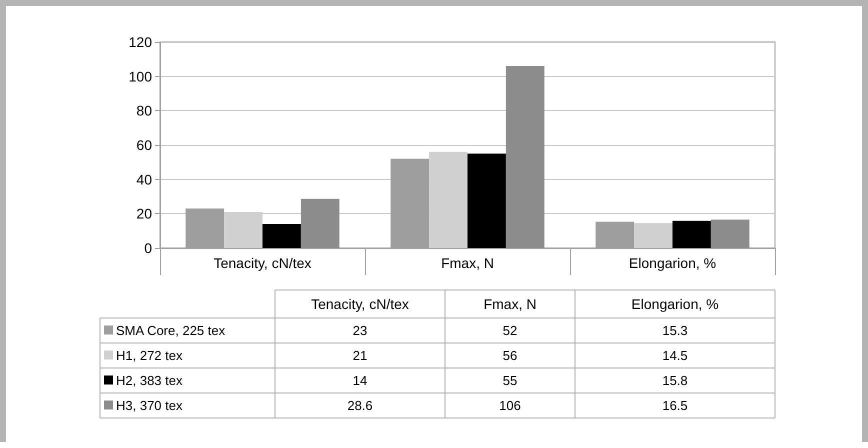  What do you see at coordinates (140, 76) in the screenshot?
I see `y-tick-label: 100` at bounding box center [140, 76].